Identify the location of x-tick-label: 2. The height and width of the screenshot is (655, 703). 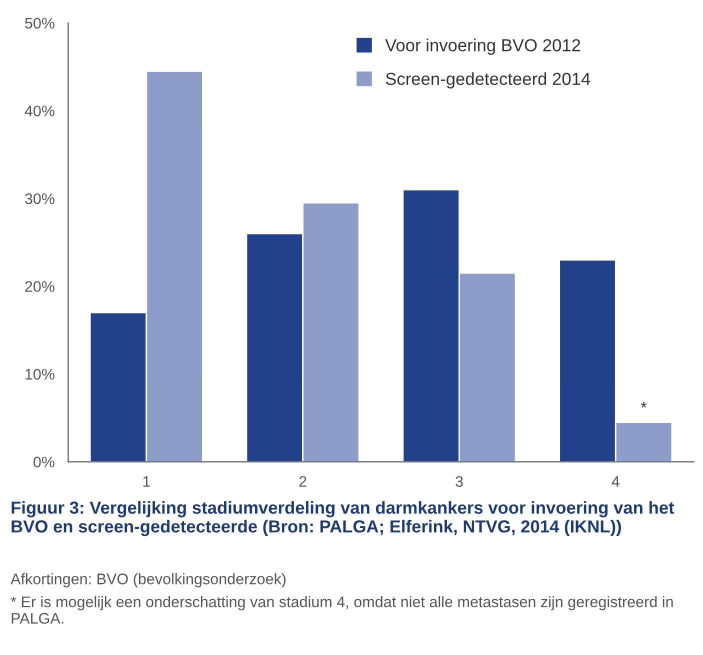
(302, 481).